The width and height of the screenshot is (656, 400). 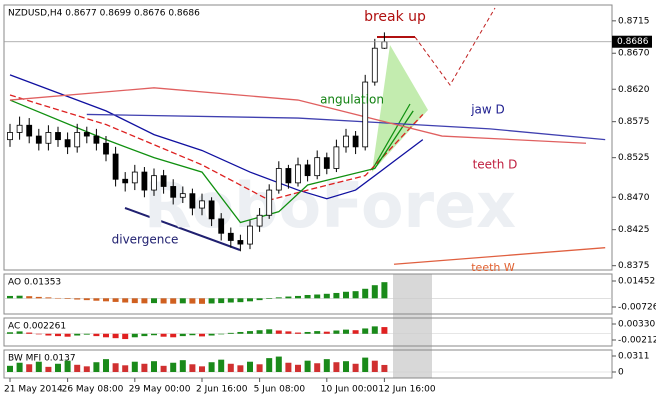 I want to click on angulation-zone, so click(x=400, y=108).